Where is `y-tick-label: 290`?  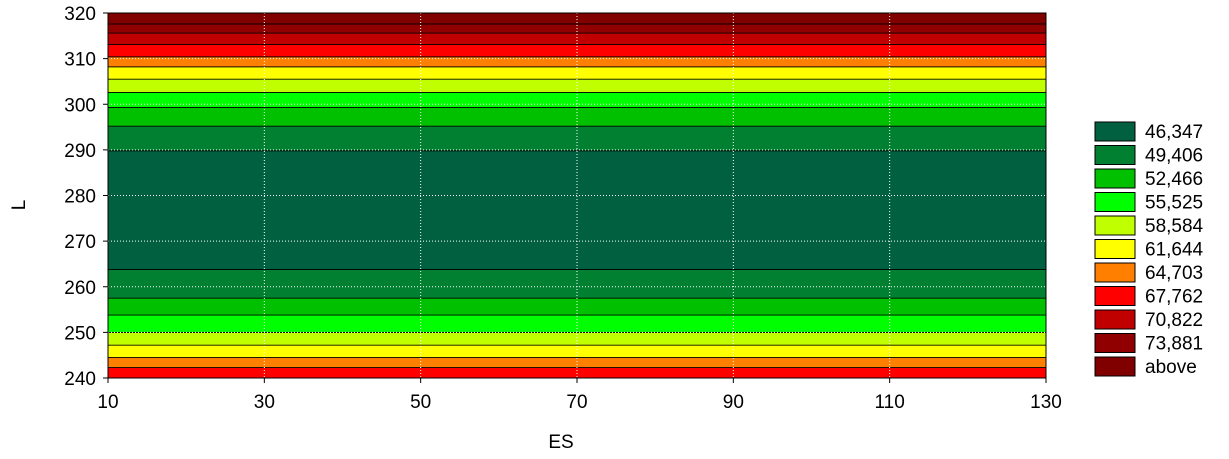
y-tick-label: 290 is located at coordinates (80, 151).